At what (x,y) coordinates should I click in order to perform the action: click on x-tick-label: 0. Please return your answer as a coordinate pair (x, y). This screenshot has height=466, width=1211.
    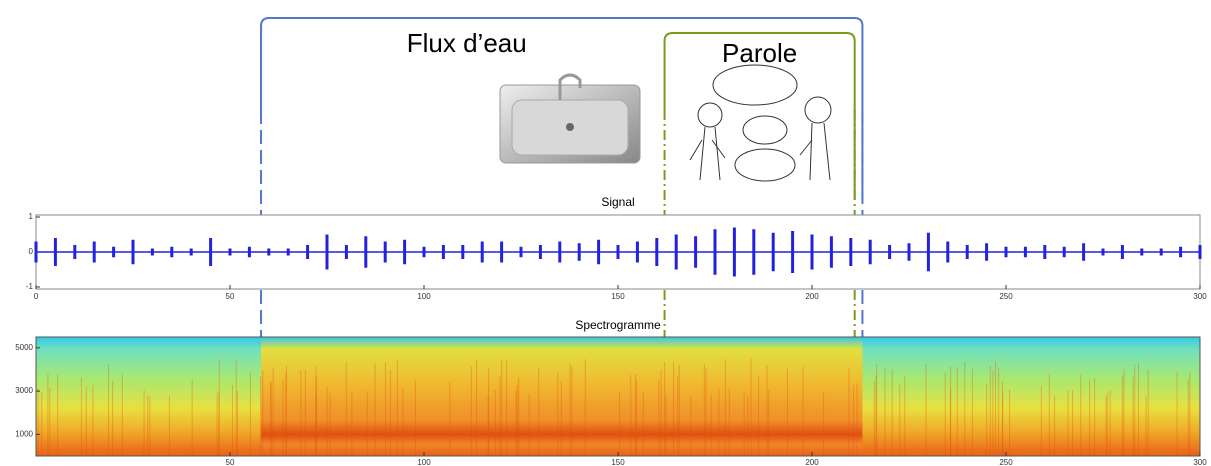
    Looking at the image, I should click on (36, 296).